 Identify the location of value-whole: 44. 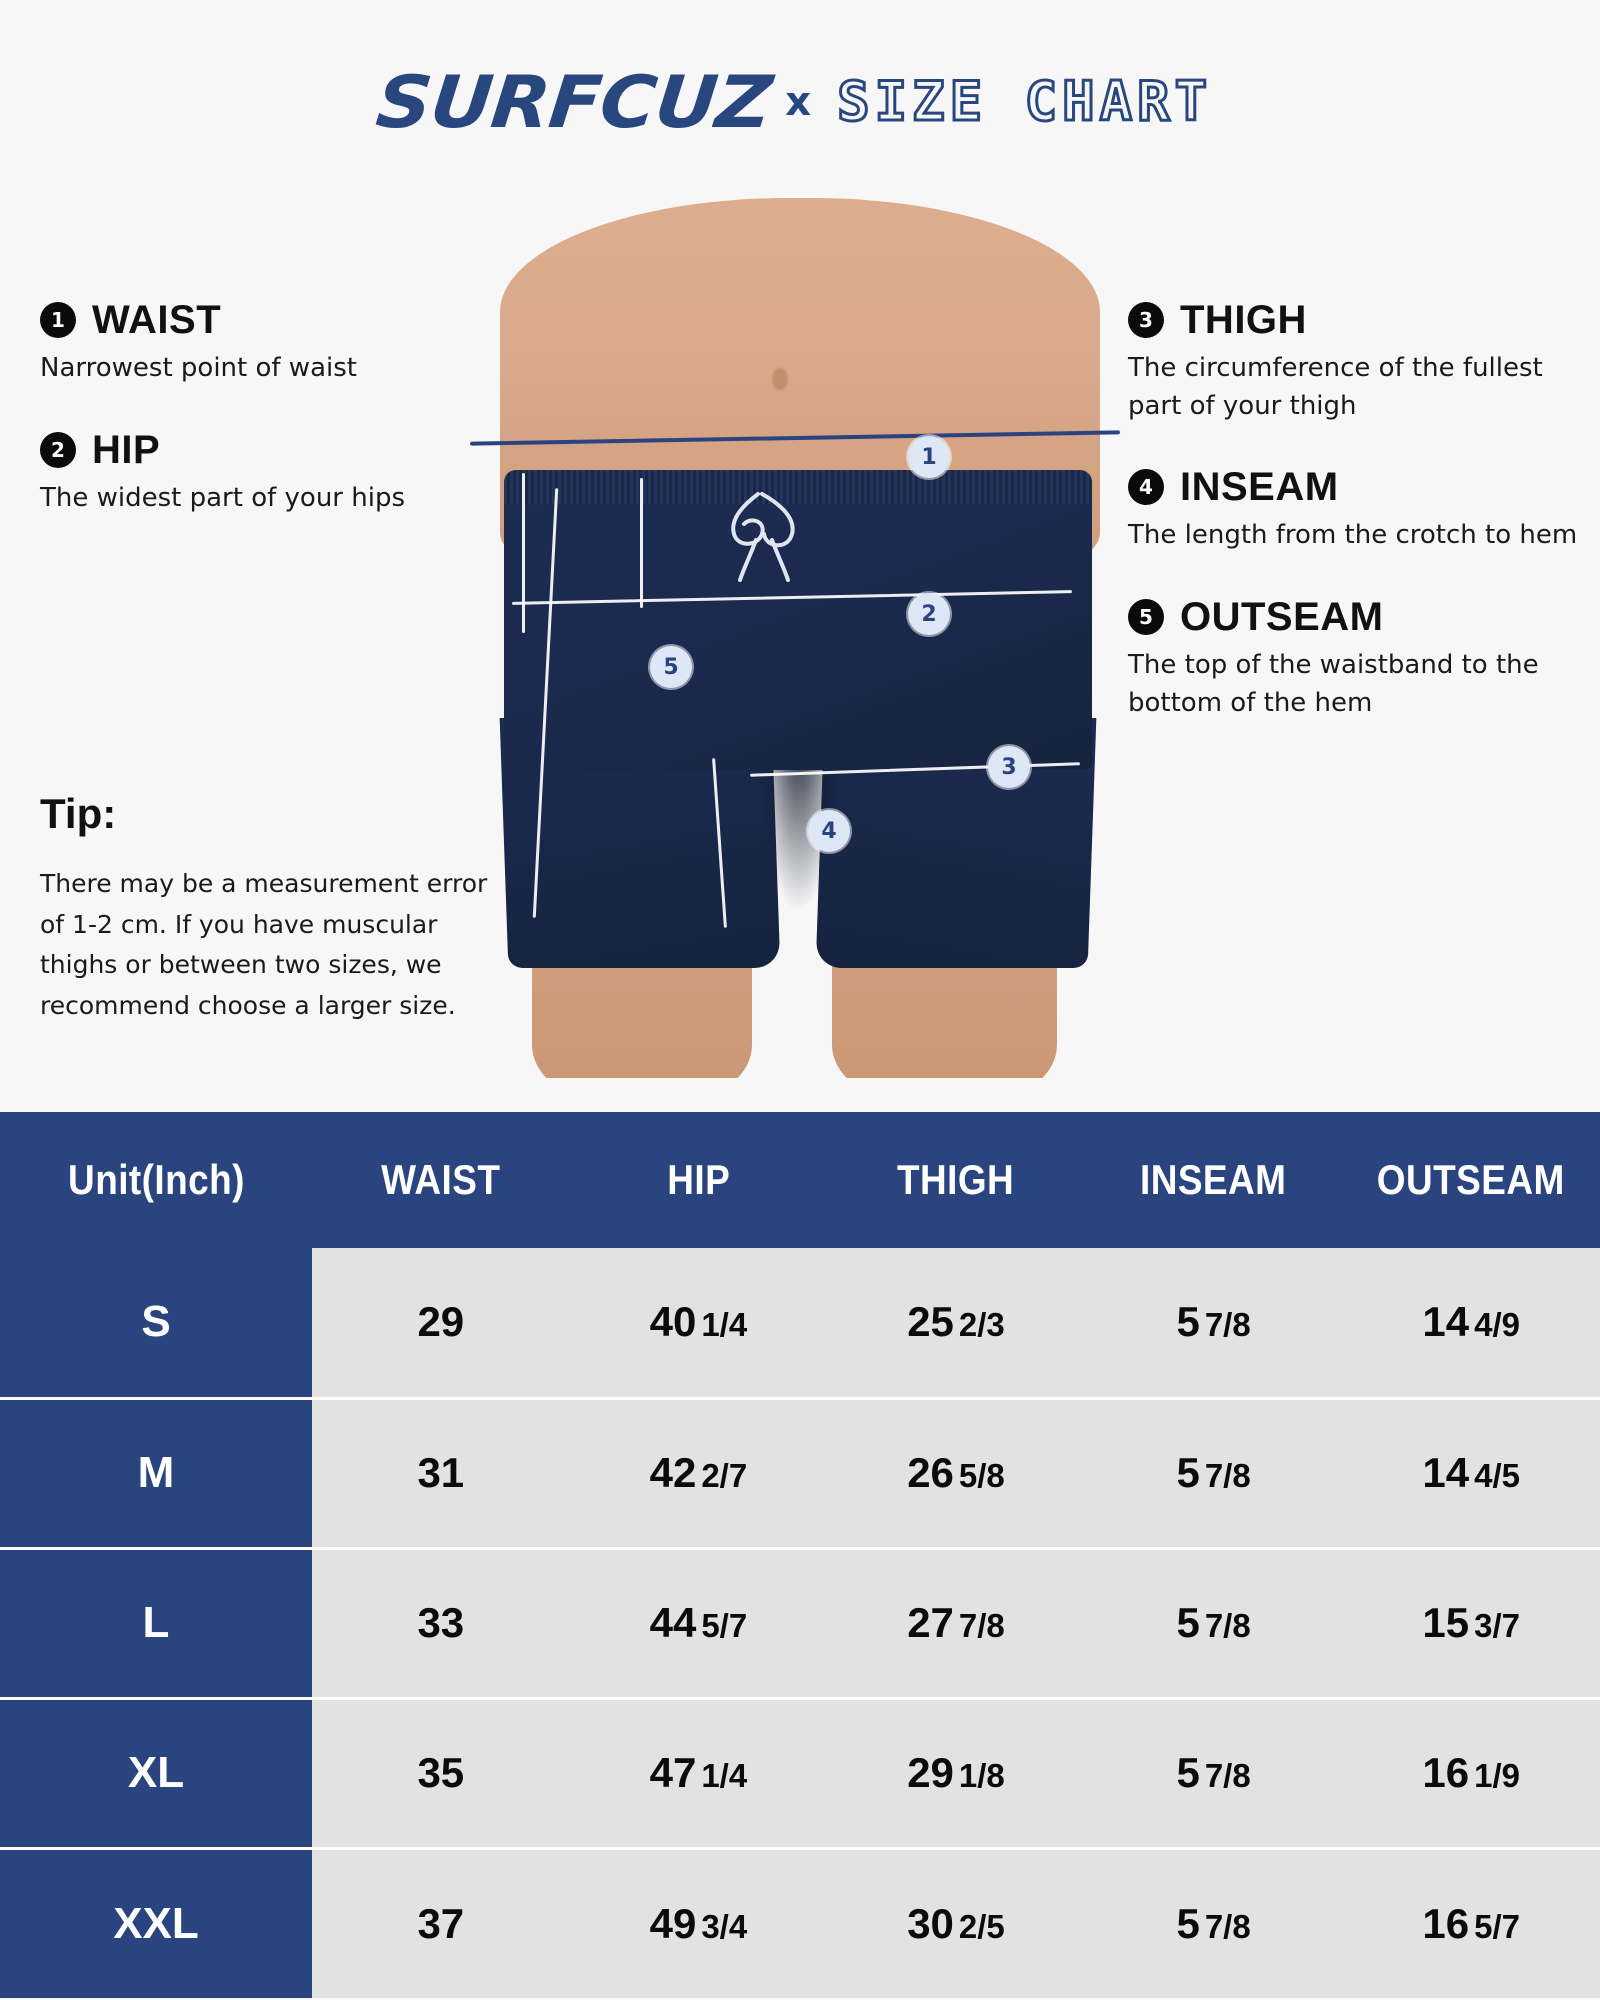
(673, 1622).